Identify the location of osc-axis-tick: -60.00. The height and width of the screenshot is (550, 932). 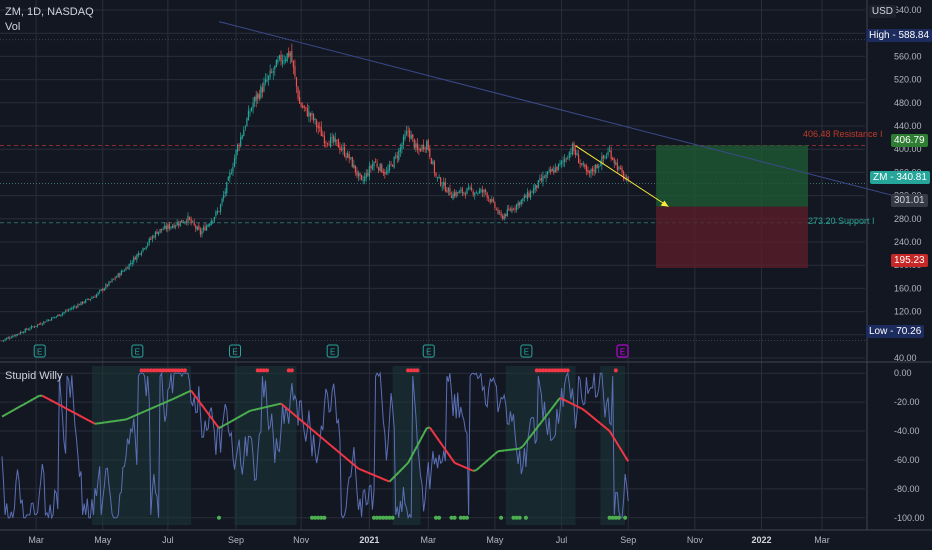
(907, 460).